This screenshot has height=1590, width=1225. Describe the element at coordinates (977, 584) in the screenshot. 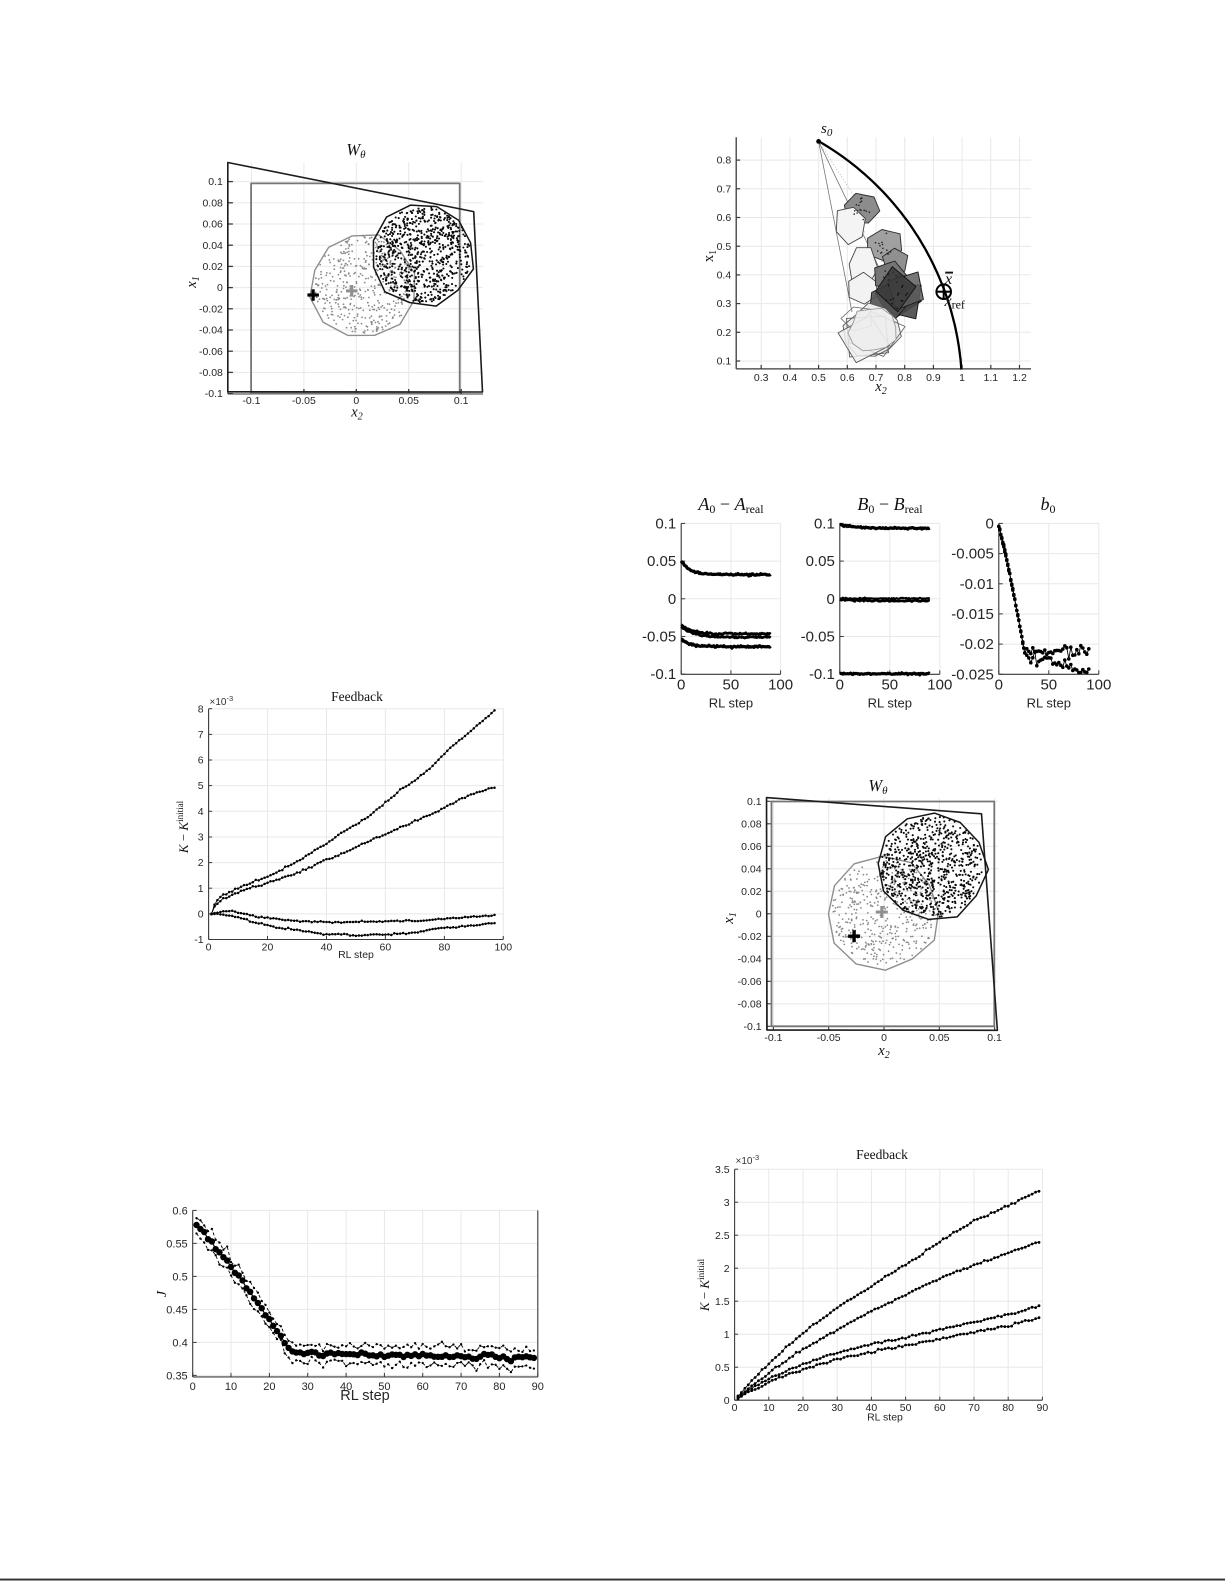

I see `svg-text: -0.01` at that location.